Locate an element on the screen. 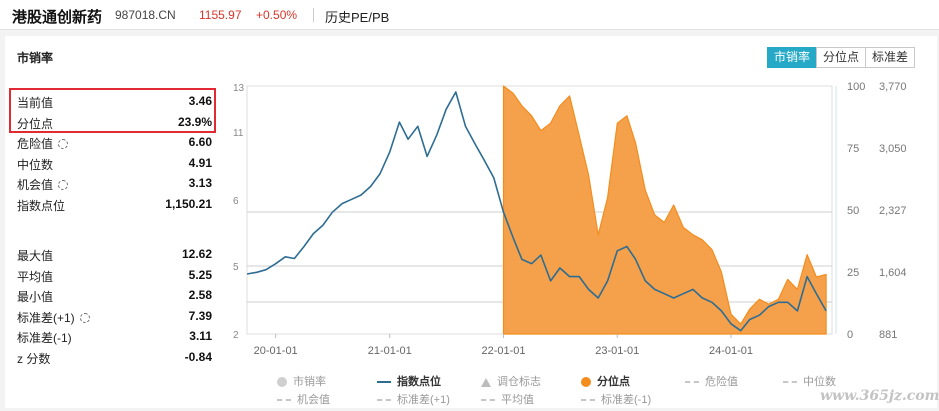 Image resolution: width=939 pixels, height=411 pixels. stat-label: 标准差(-1) is located at coordinates (44, 338).